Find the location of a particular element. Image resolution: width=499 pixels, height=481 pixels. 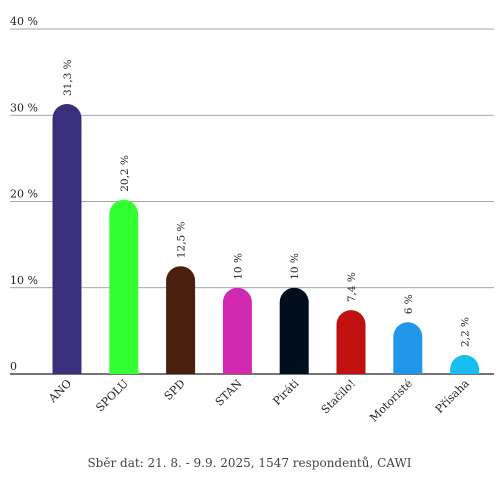

value-label: 7,4 % is located at coordinates (352, 287).